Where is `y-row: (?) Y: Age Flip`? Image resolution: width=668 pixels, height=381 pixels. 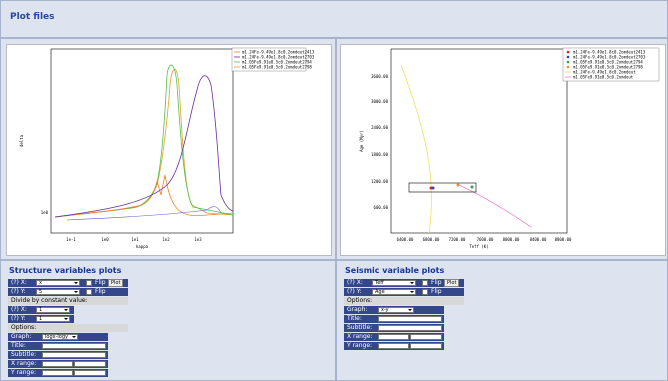 y-row: (?) Y: Age Flip is located at coordinates (404, 292).